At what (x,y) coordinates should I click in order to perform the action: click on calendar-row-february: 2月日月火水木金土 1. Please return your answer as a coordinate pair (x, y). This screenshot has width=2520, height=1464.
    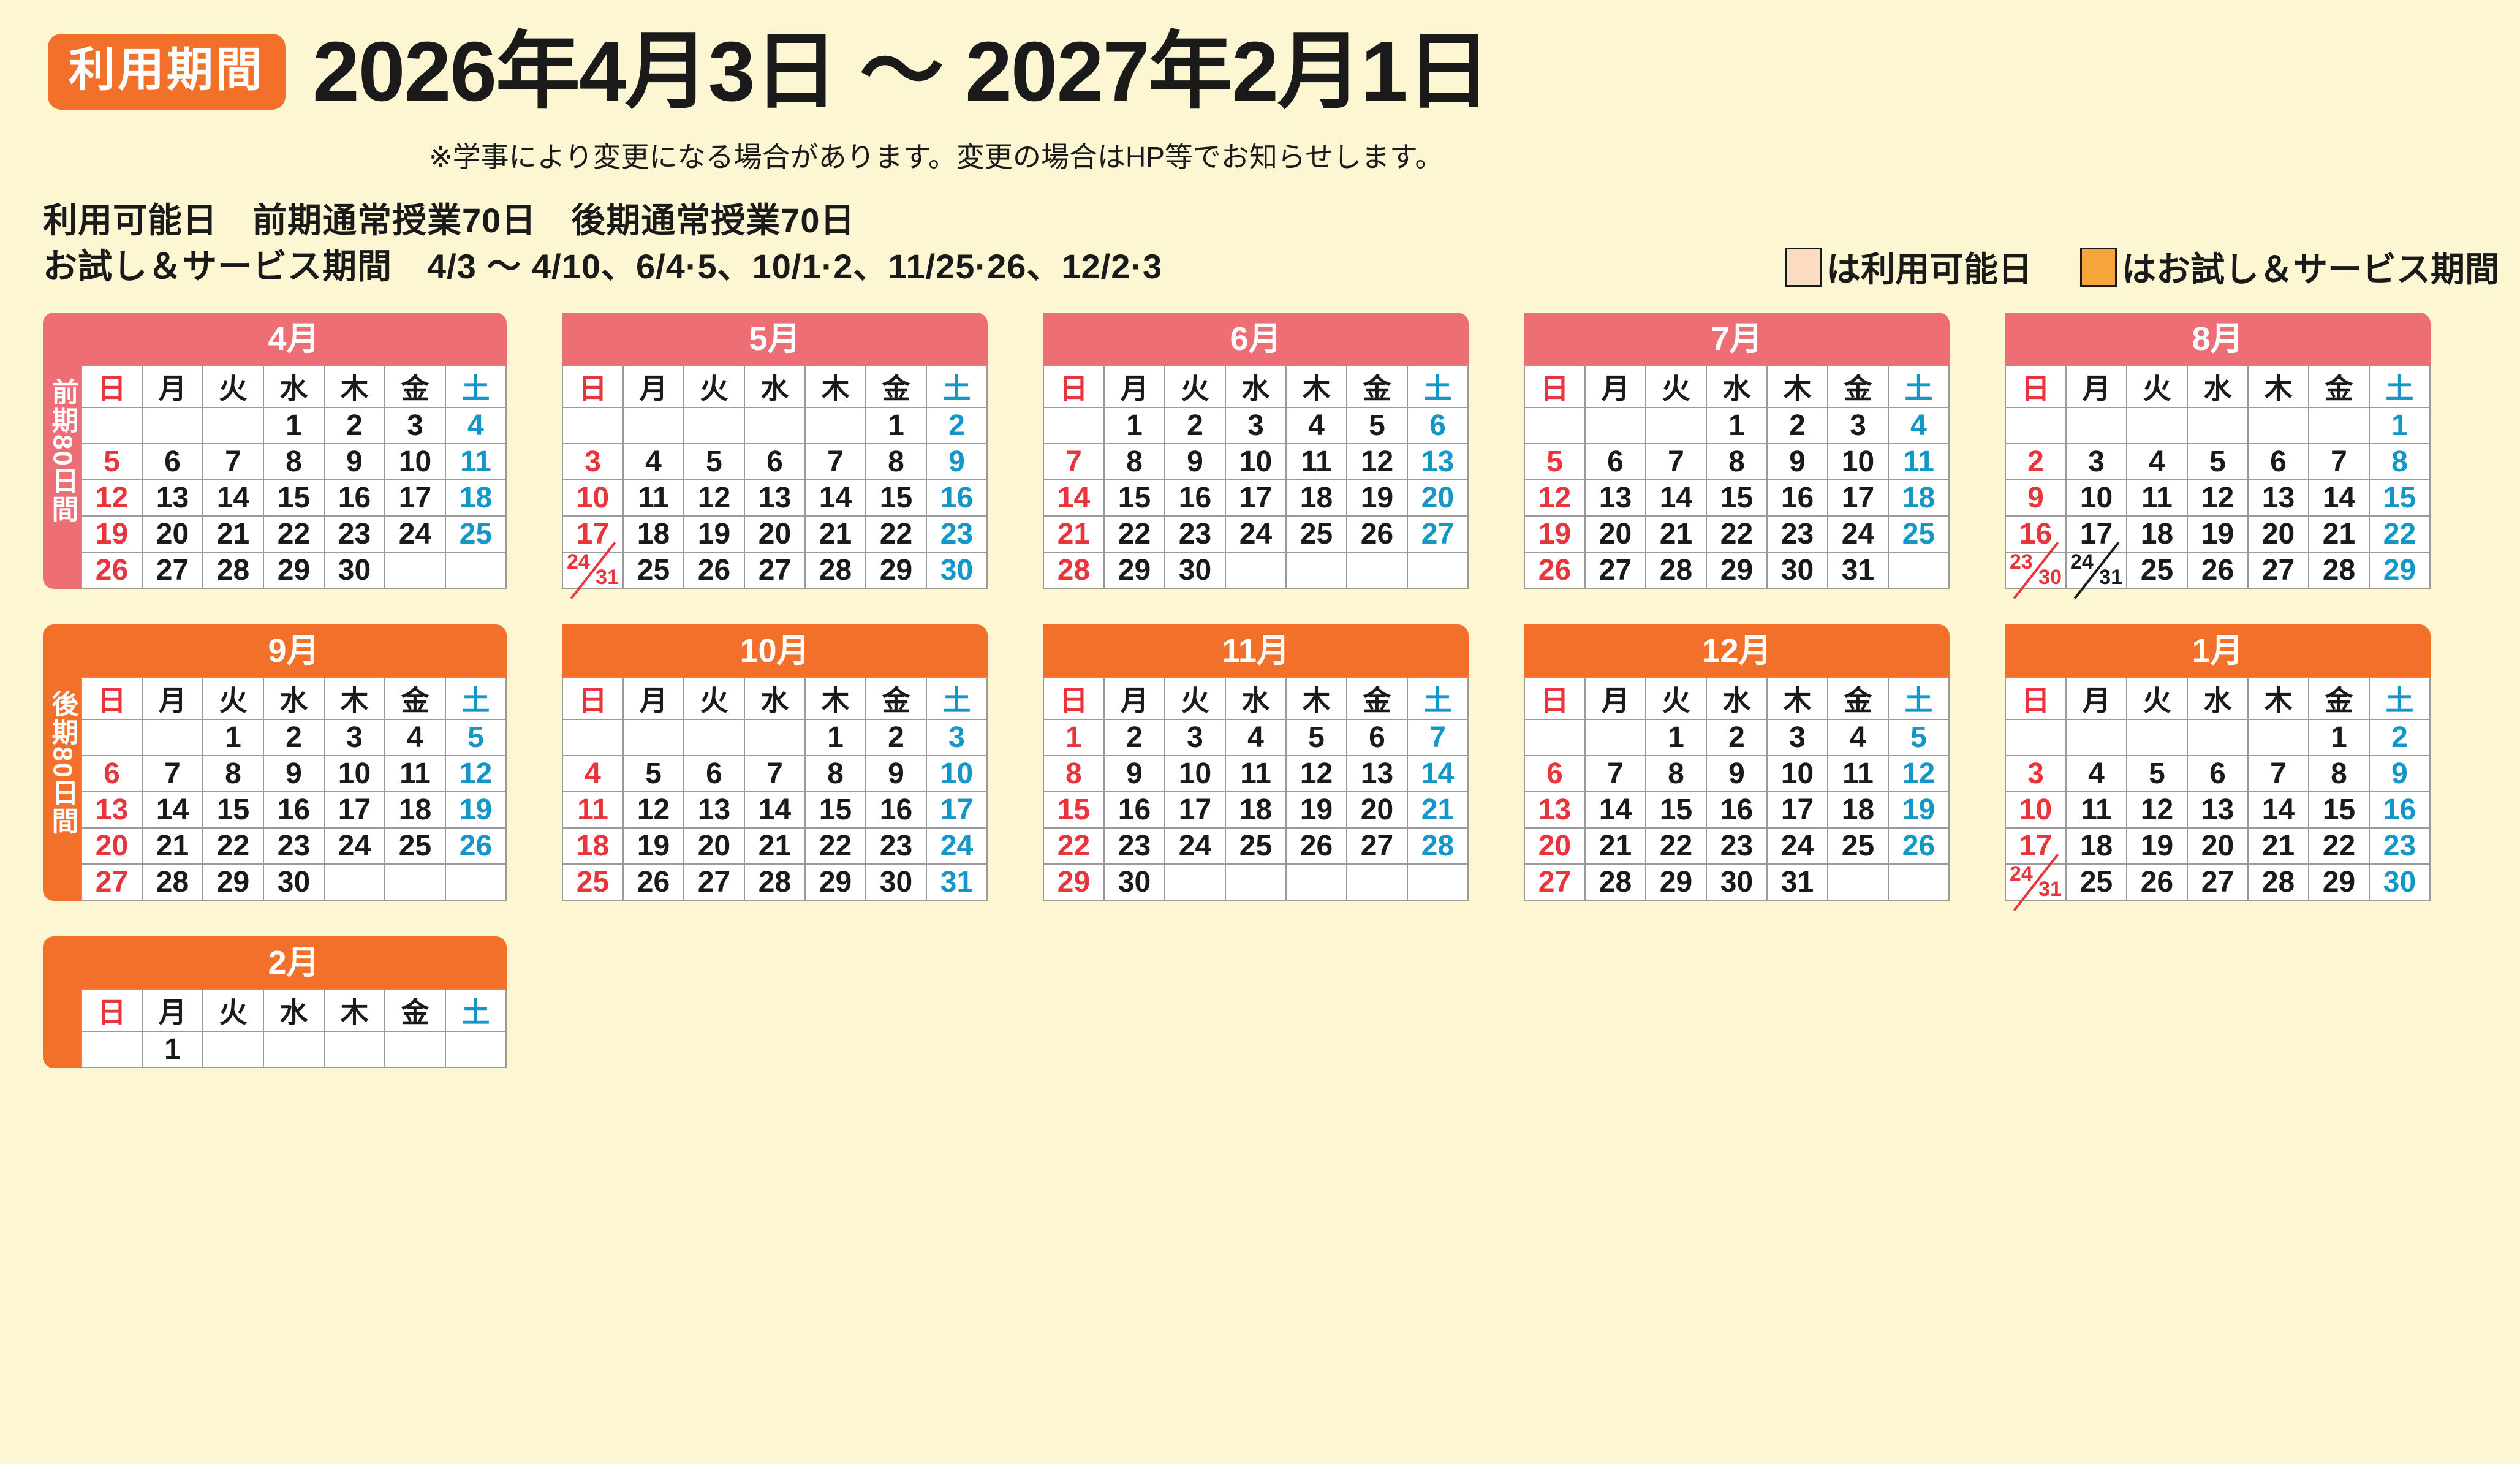
    Looking at the image, I should click on (1281, 1002).